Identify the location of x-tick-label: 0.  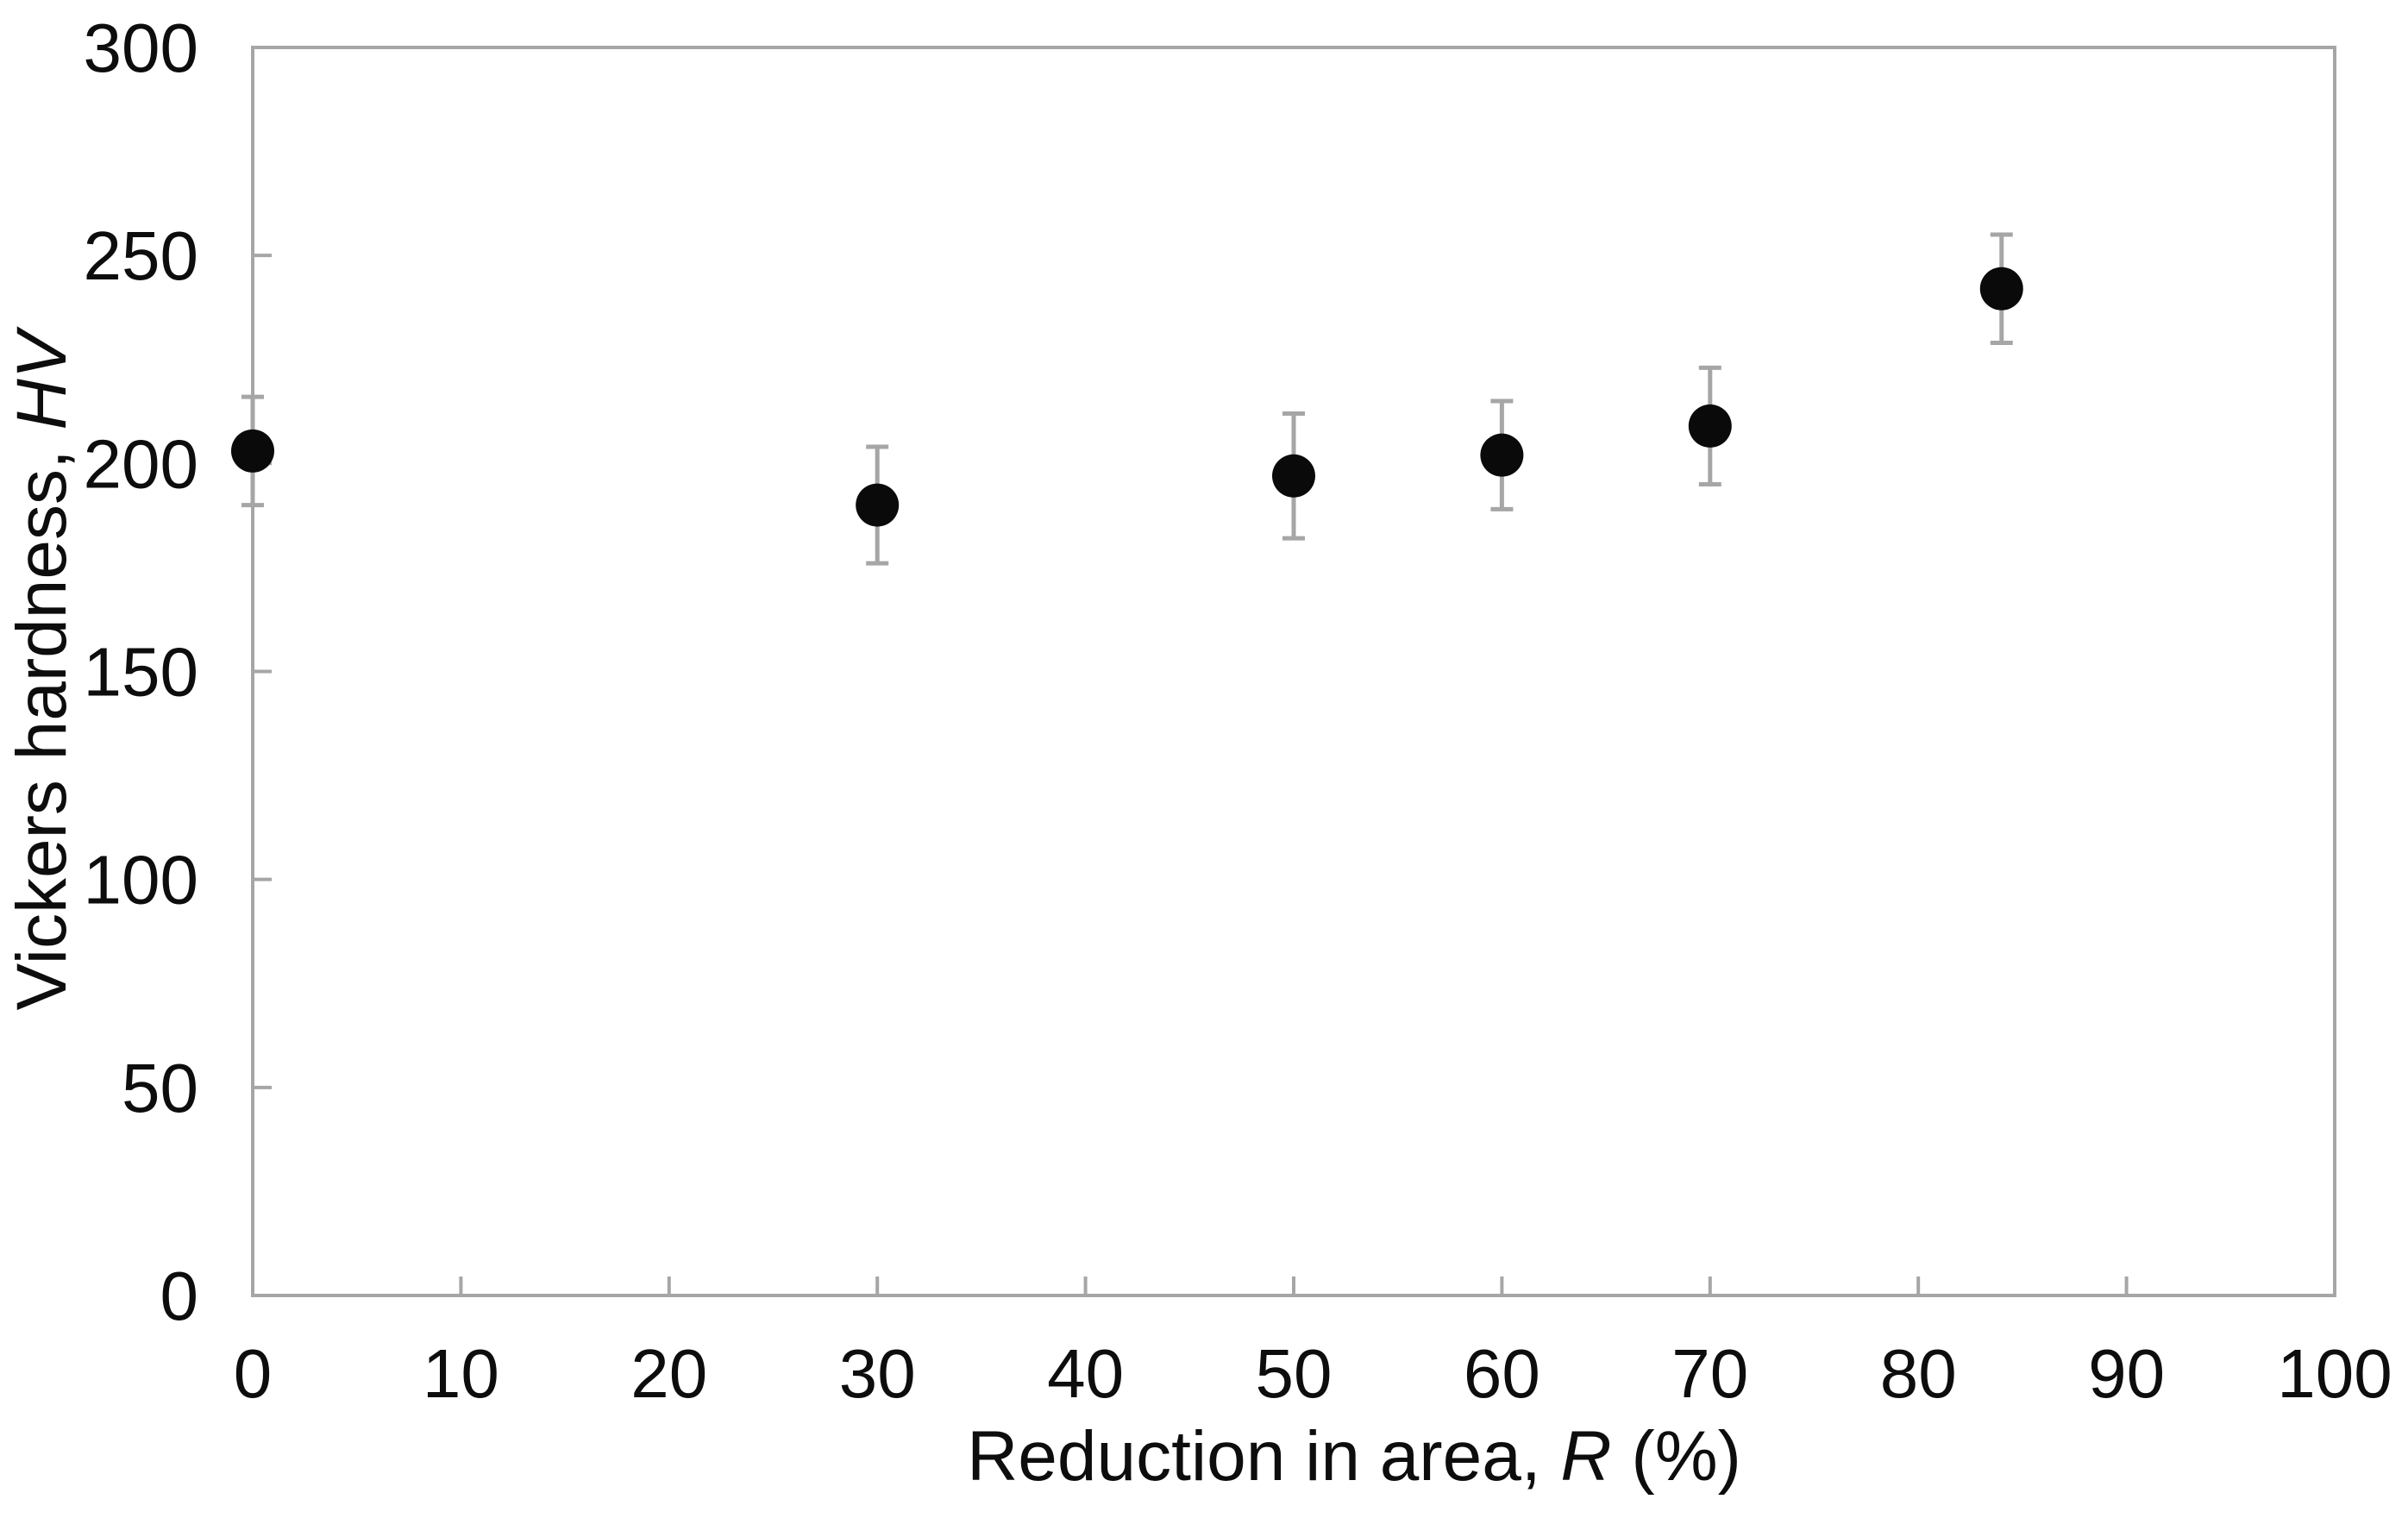
(253, 1373).